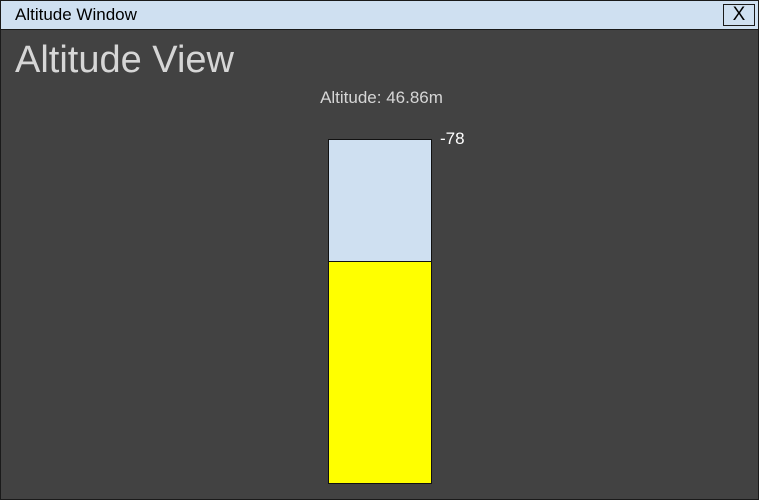 This screenshot has width=761, height=502. I want to click on gauge-limit-label: -78, so click(452, 138).